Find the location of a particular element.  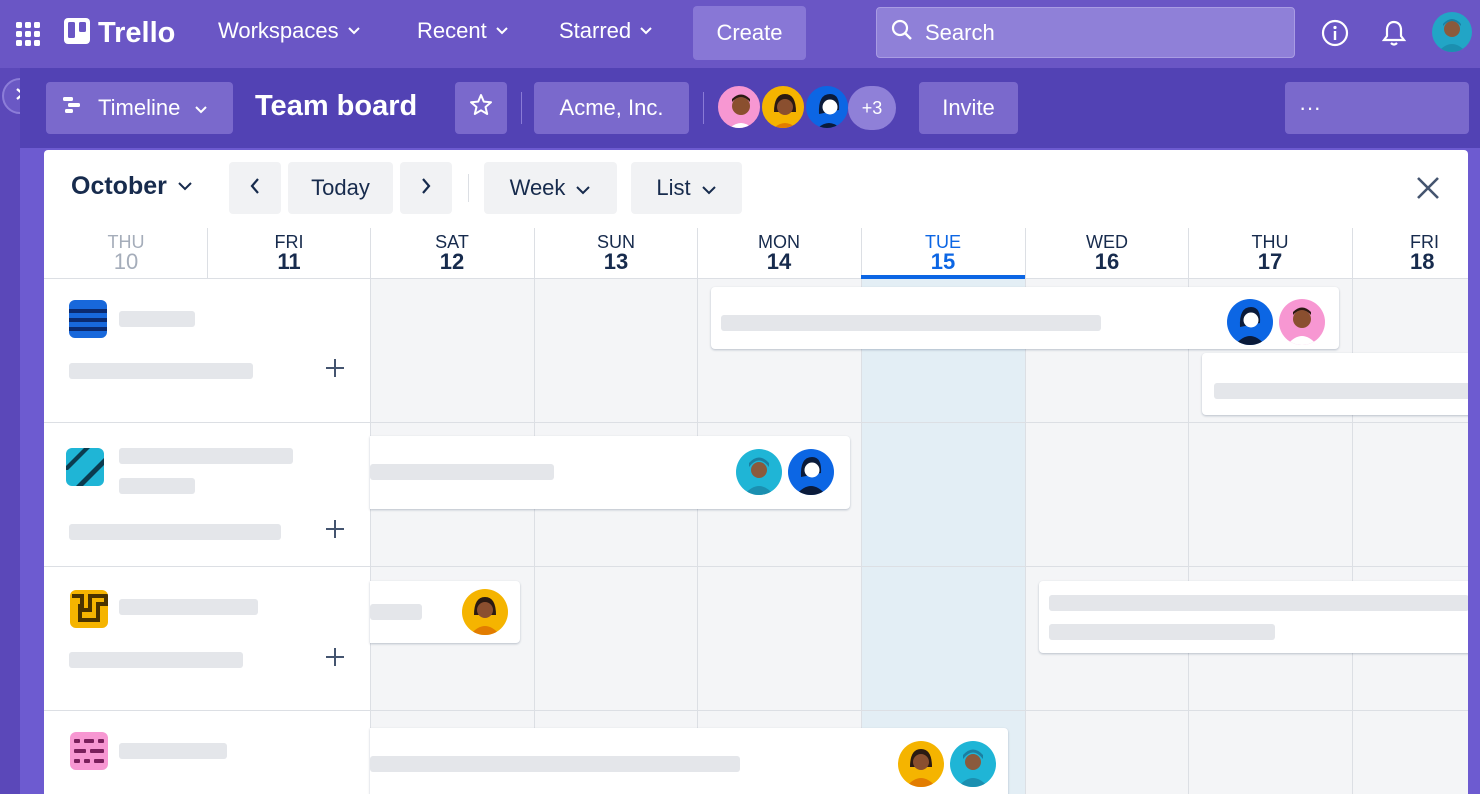

scale-dropdown: Week is located at coordinates (550, 188).